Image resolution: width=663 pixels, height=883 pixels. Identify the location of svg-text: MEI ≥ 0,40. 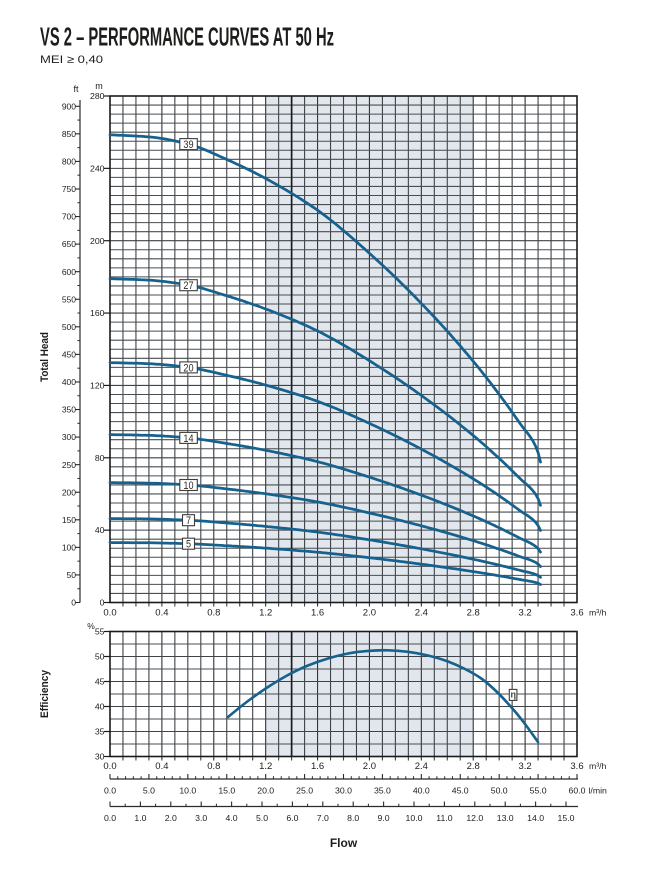
(71, 60).